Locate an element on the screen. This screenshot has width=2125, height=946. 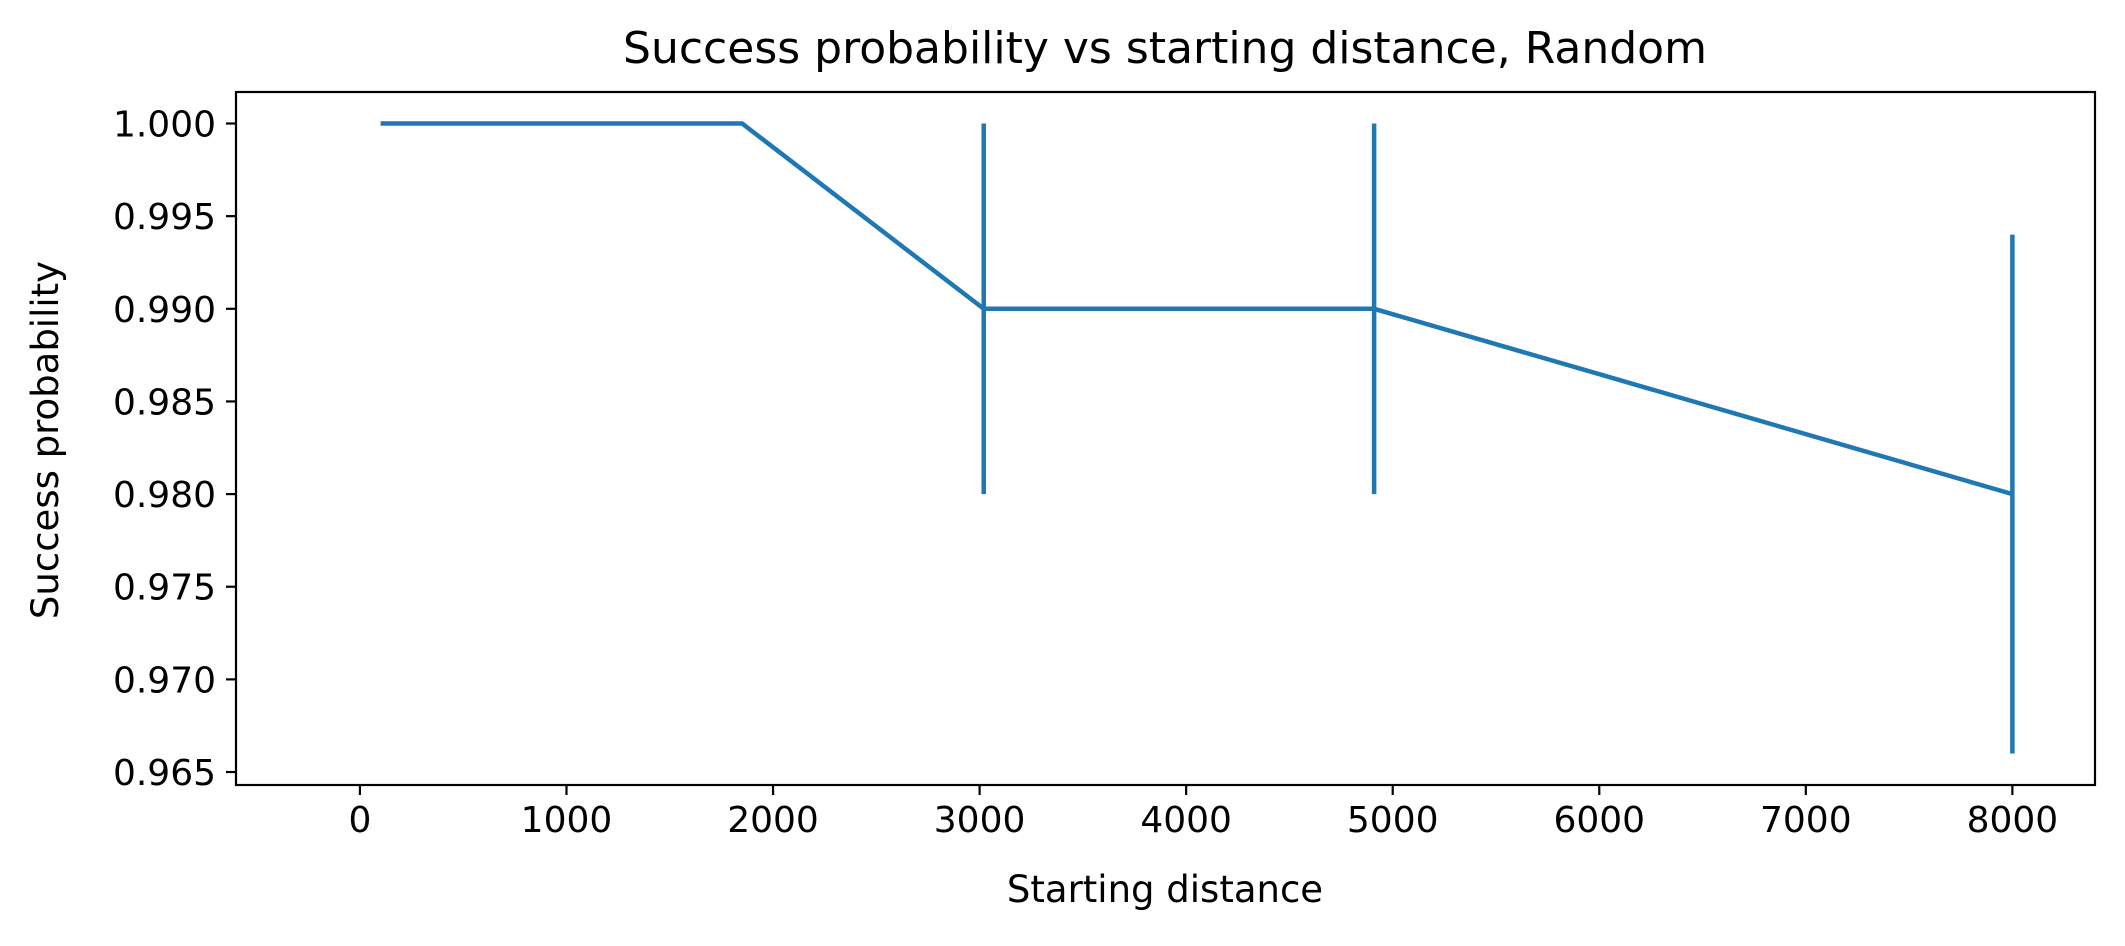
x-tick-label: 7000 is located at coordinates (1806, 820).